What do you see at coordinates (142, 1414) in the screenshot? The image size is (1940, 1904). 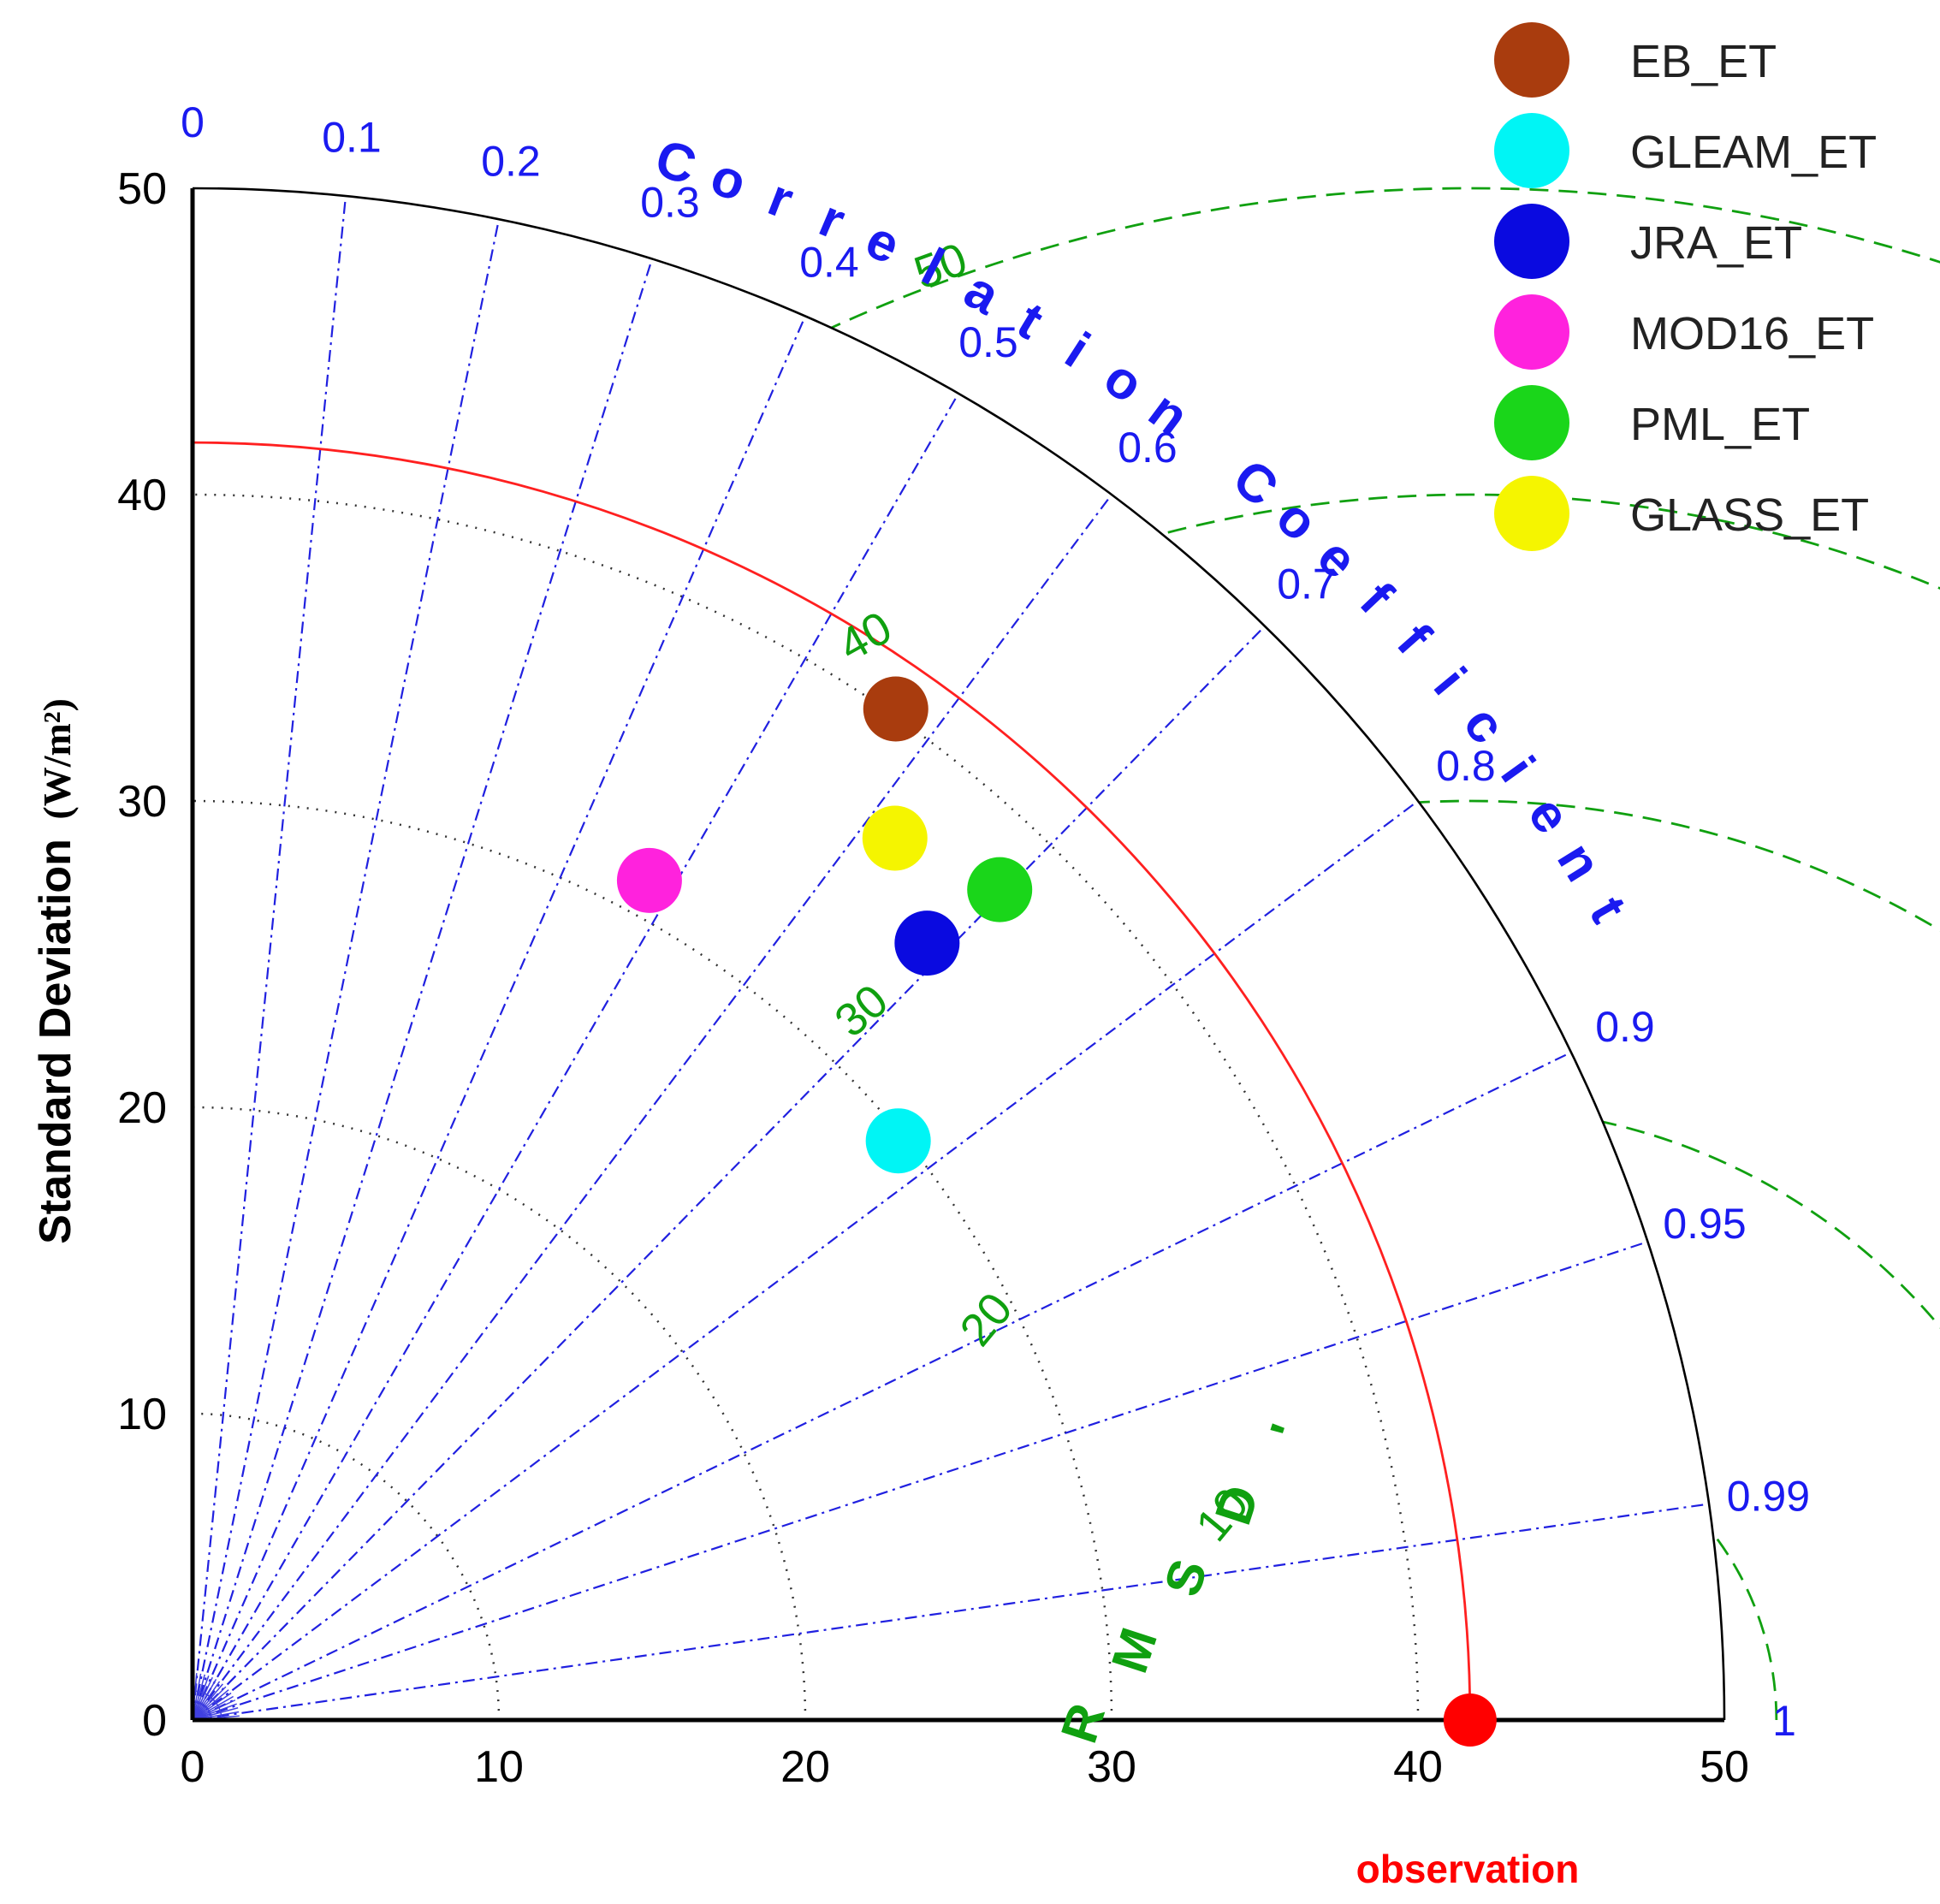 I see `y-tick-label-10: 10` at bounding box center [142, 1414].